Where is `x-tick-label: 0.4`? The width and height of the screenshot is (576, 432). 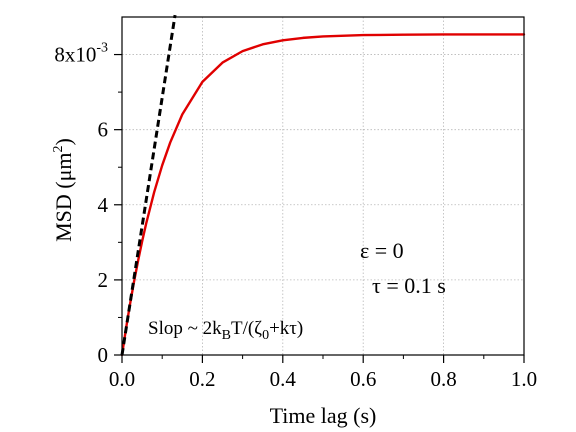
x-tick-label: 0.4 is located at coordinates (283, 379).